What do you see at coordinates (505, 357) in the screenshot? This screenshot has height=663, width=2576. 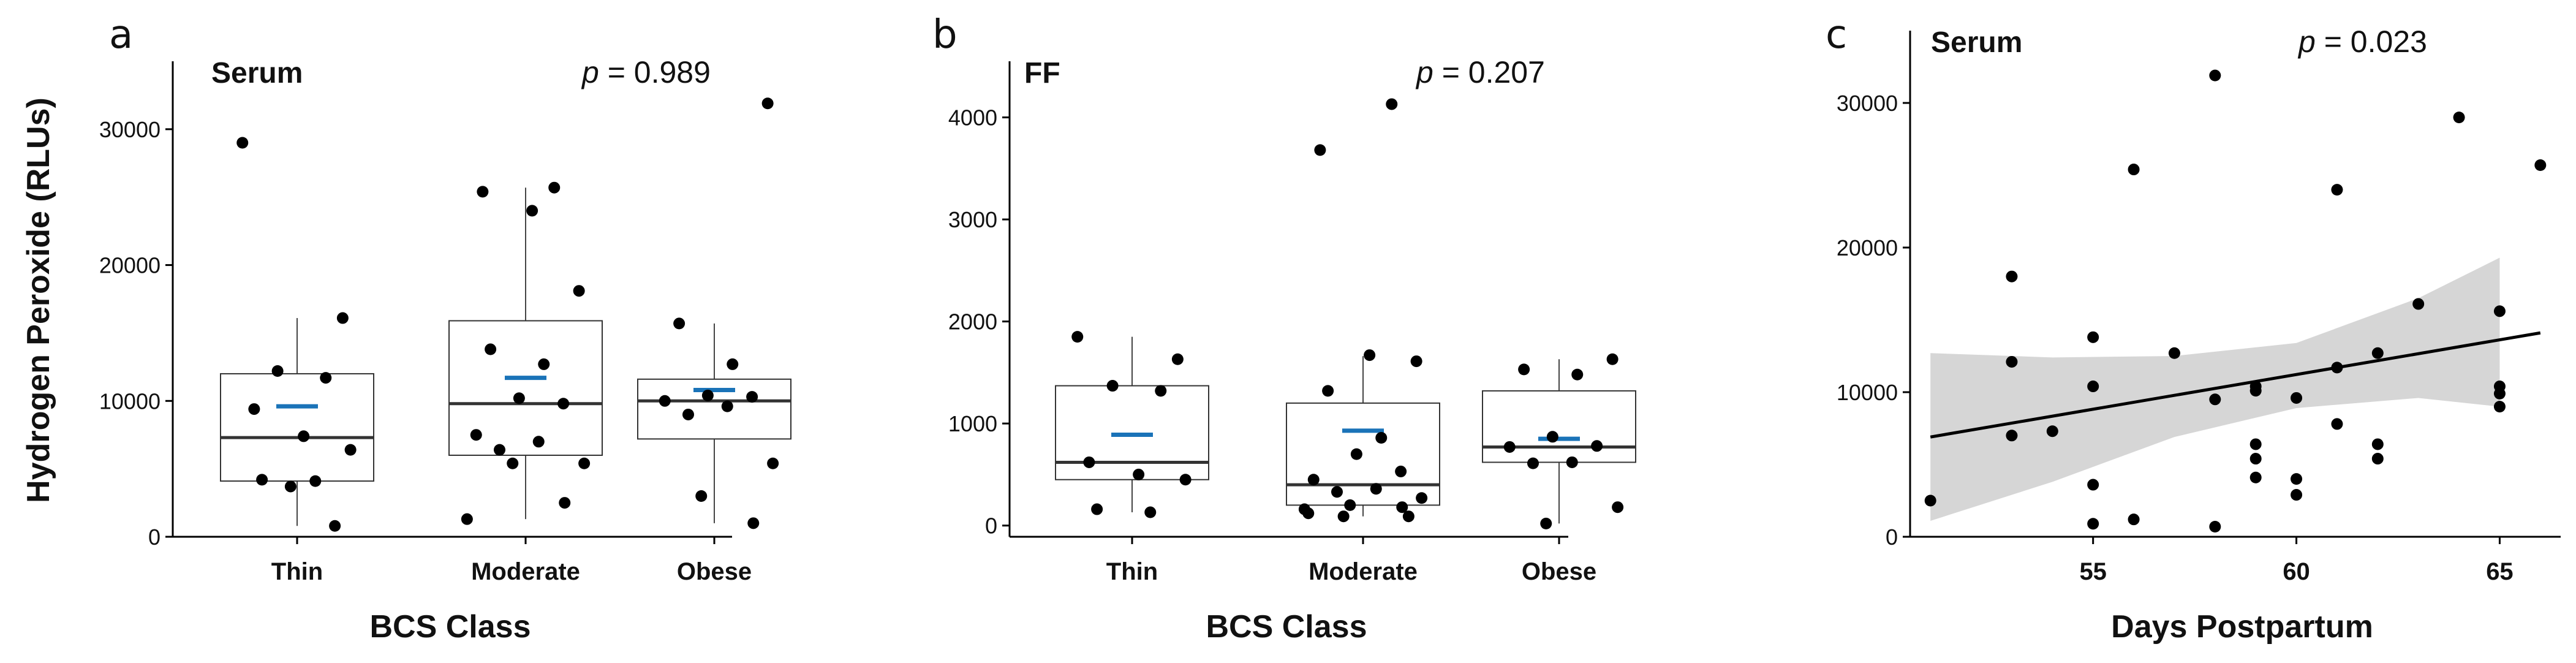 I see `panel-a-boxes` at bounding box center [505, 357].